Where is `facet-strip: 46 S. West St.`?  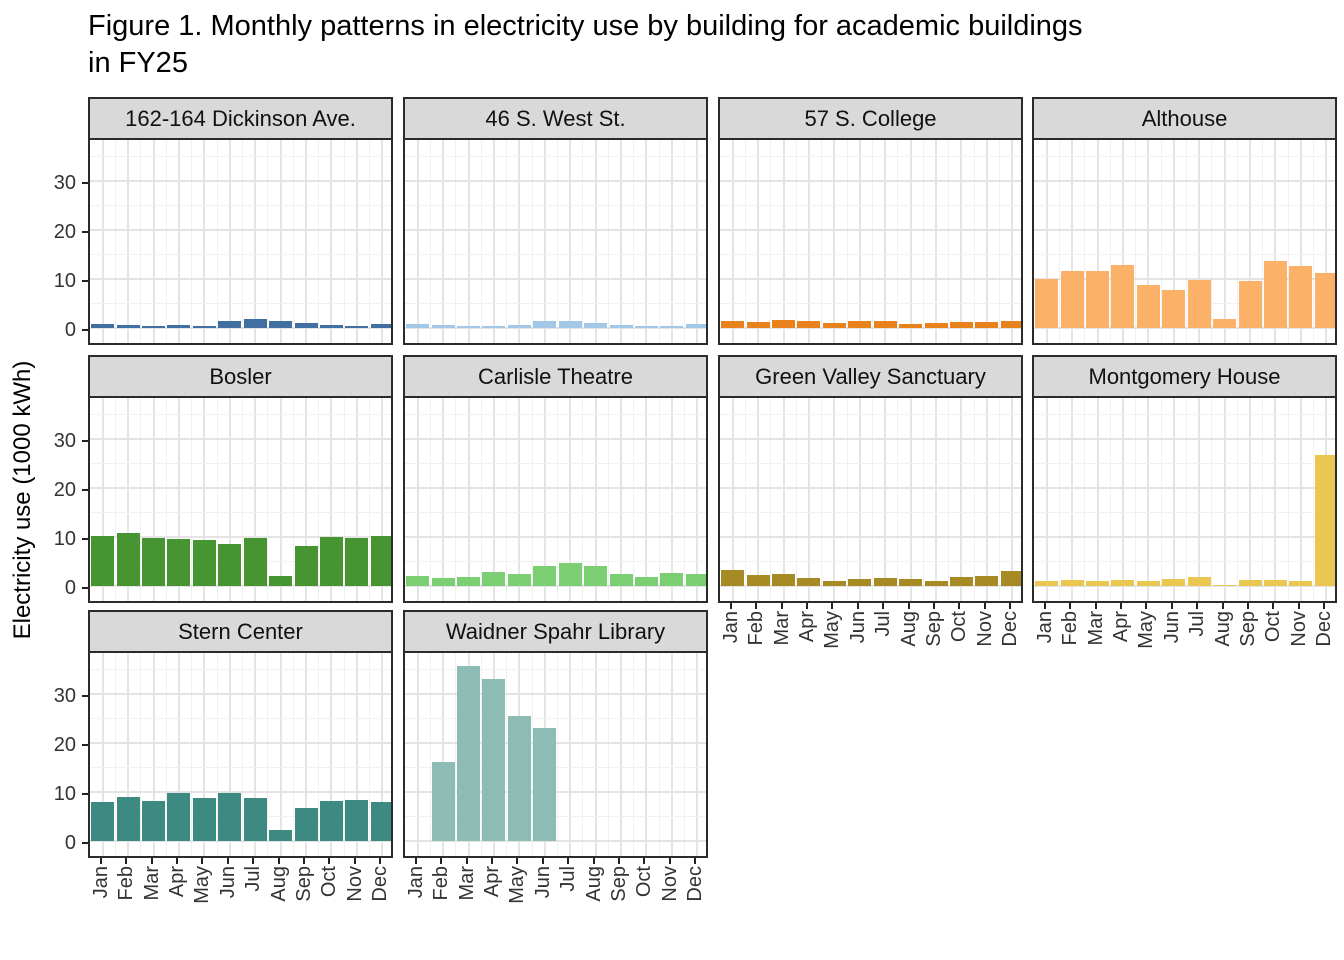
facet-strip: 46 S. West St. is located at coordinates (555, 118).